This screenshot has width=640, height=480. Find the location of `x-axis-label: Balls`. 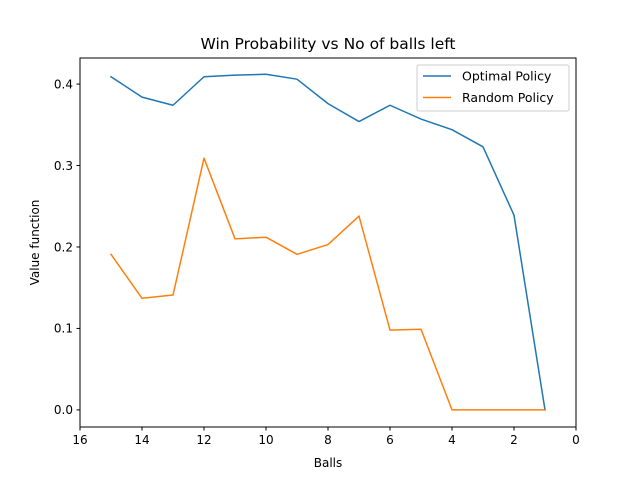

x-axis-label: Balls is located at coordinates (328, 463).